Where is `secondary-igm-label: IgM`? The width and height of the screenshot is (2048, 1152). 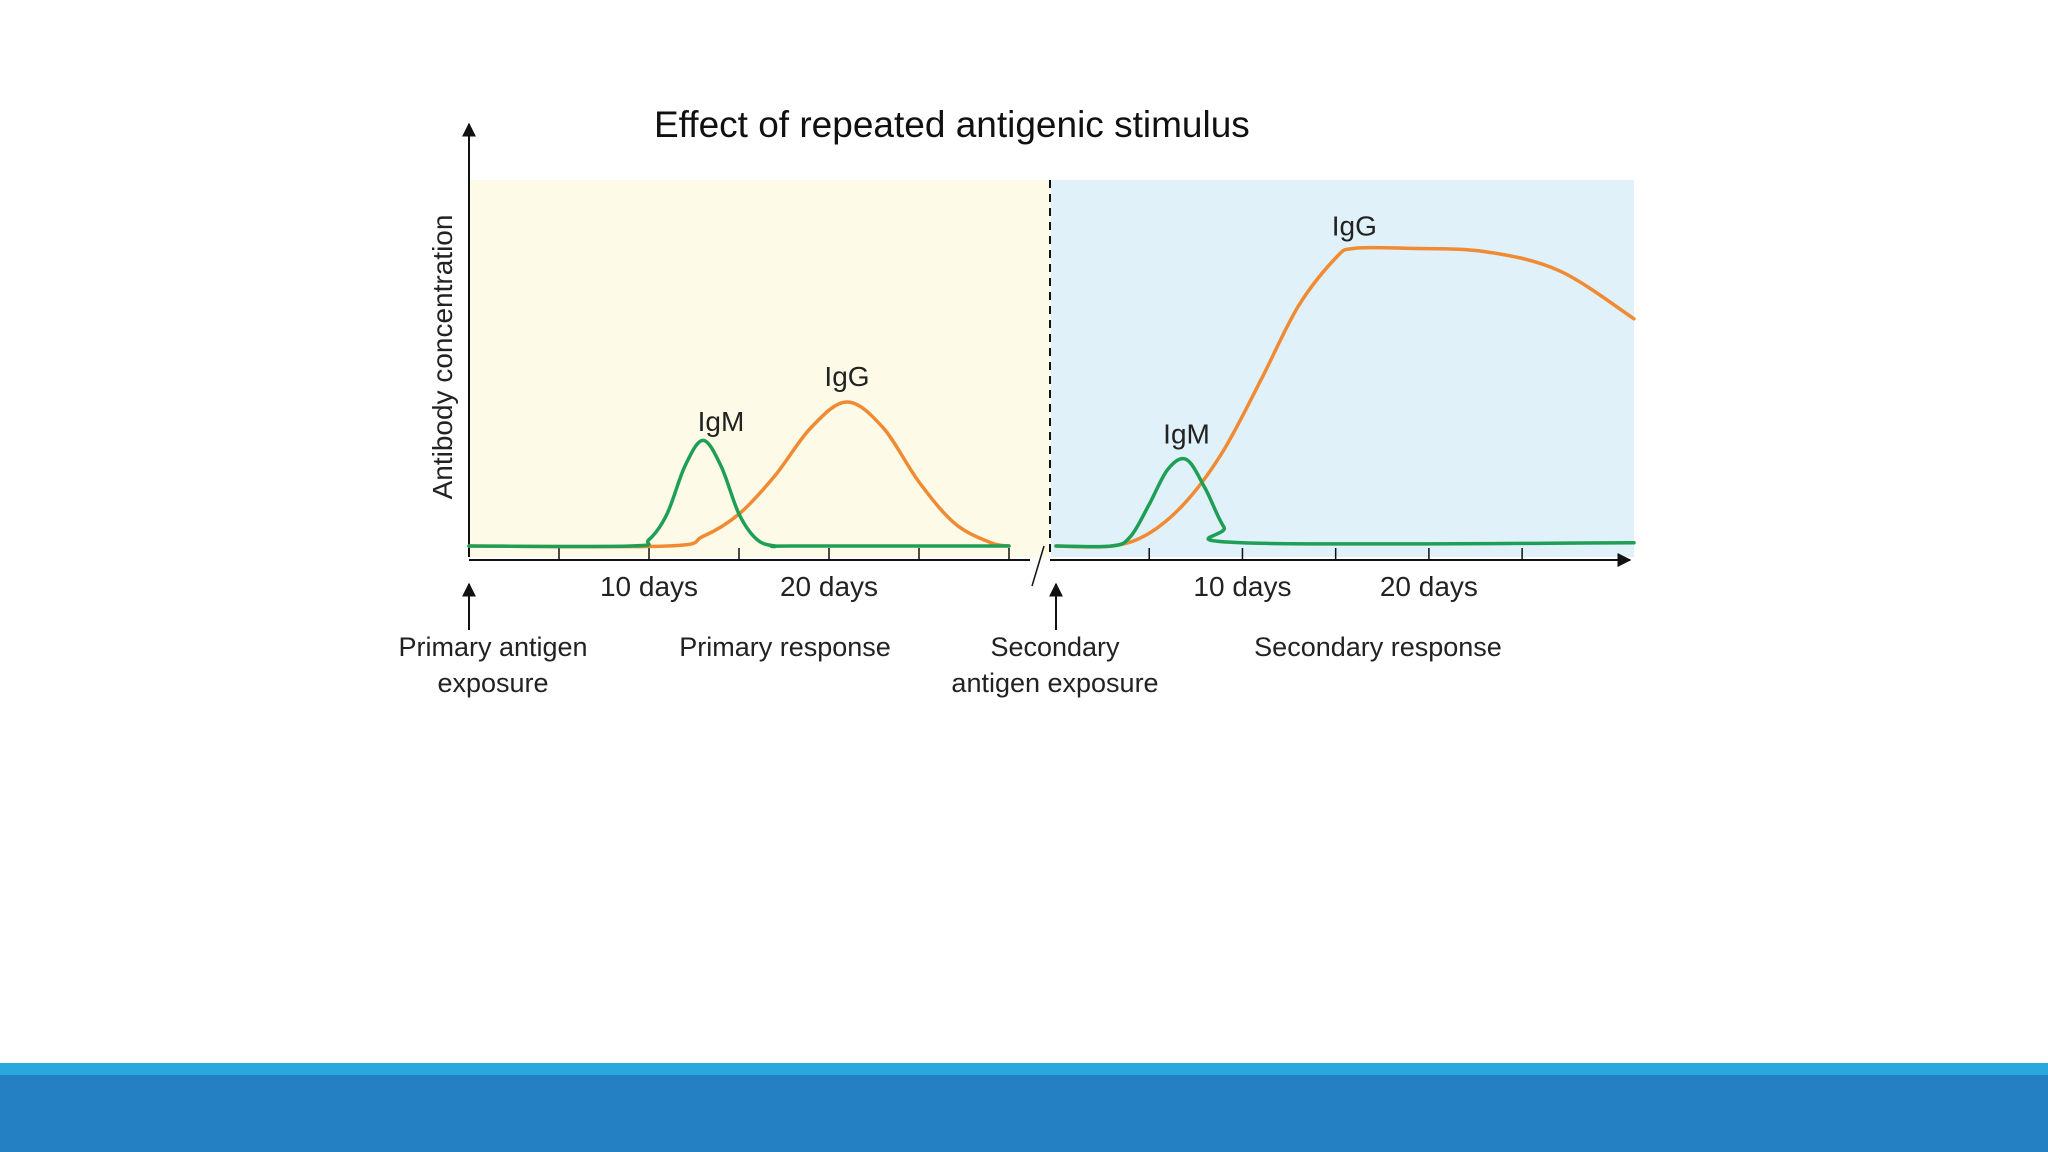
secondary-igm-label: IgM is located at coordinates (1186, 434).